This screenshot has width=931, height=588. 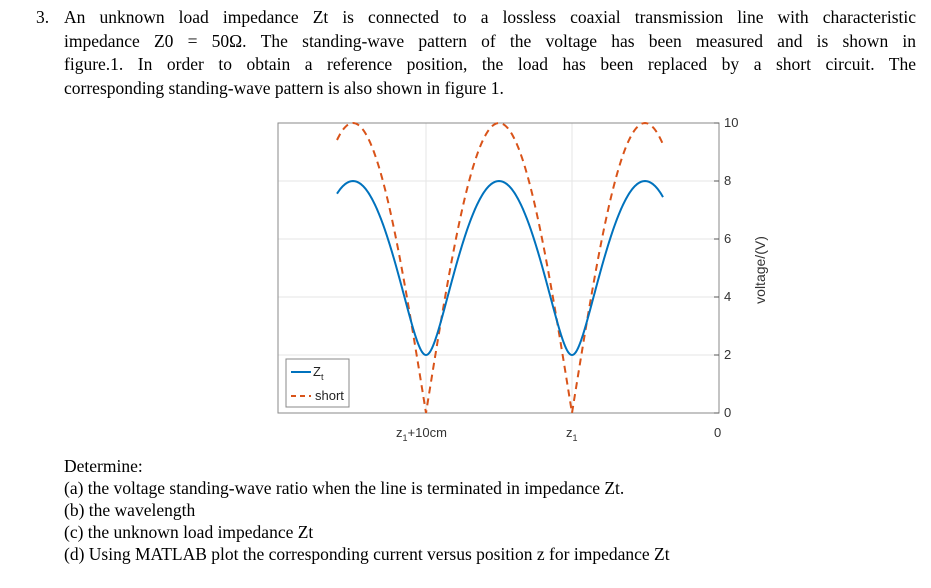 What do you see at coordinates (717, 432) in the screenshot?
I see `xtick-0: 0` at bounding box center [717, 432].